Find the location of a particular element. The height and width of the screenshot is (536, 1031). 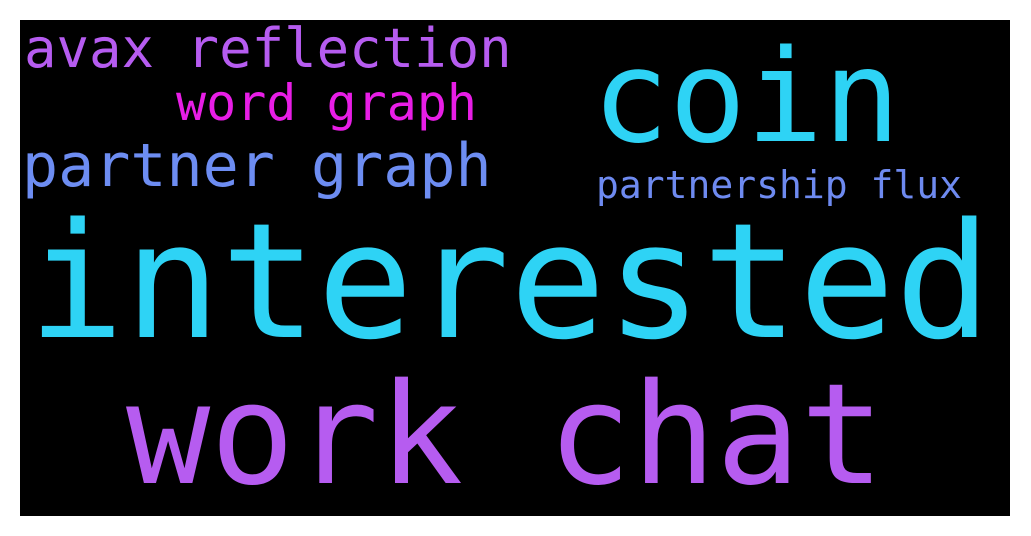

word-avax-reflection: avax reflection is located at coordinates (268, 50).